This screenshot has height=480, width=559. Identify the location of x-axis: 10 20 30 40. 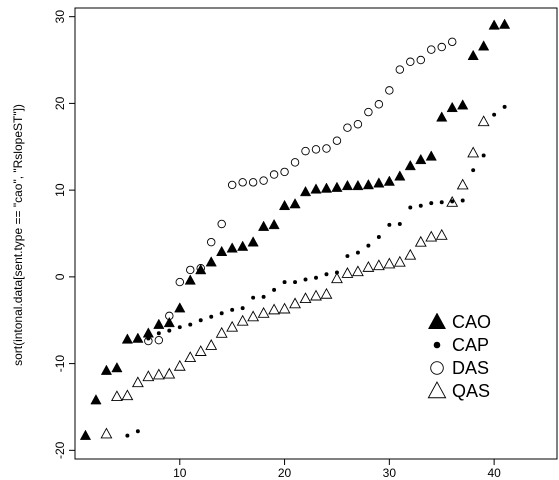
(337, 469).